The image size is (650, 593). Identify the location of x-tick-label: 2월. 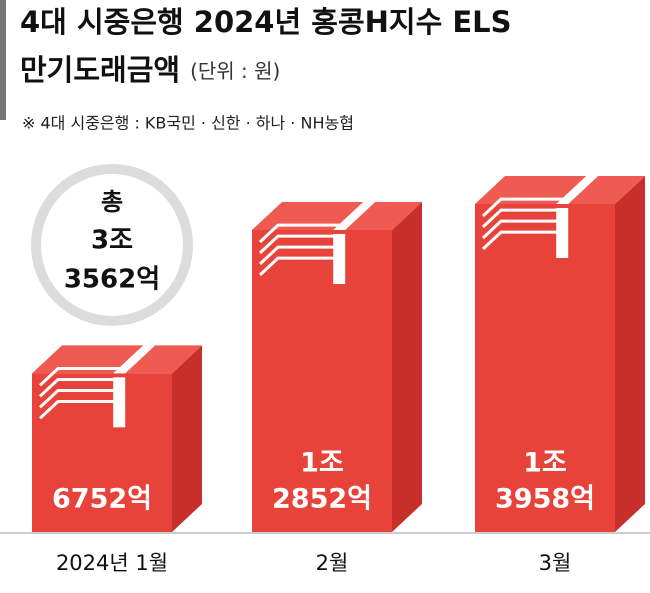
(332, 563).